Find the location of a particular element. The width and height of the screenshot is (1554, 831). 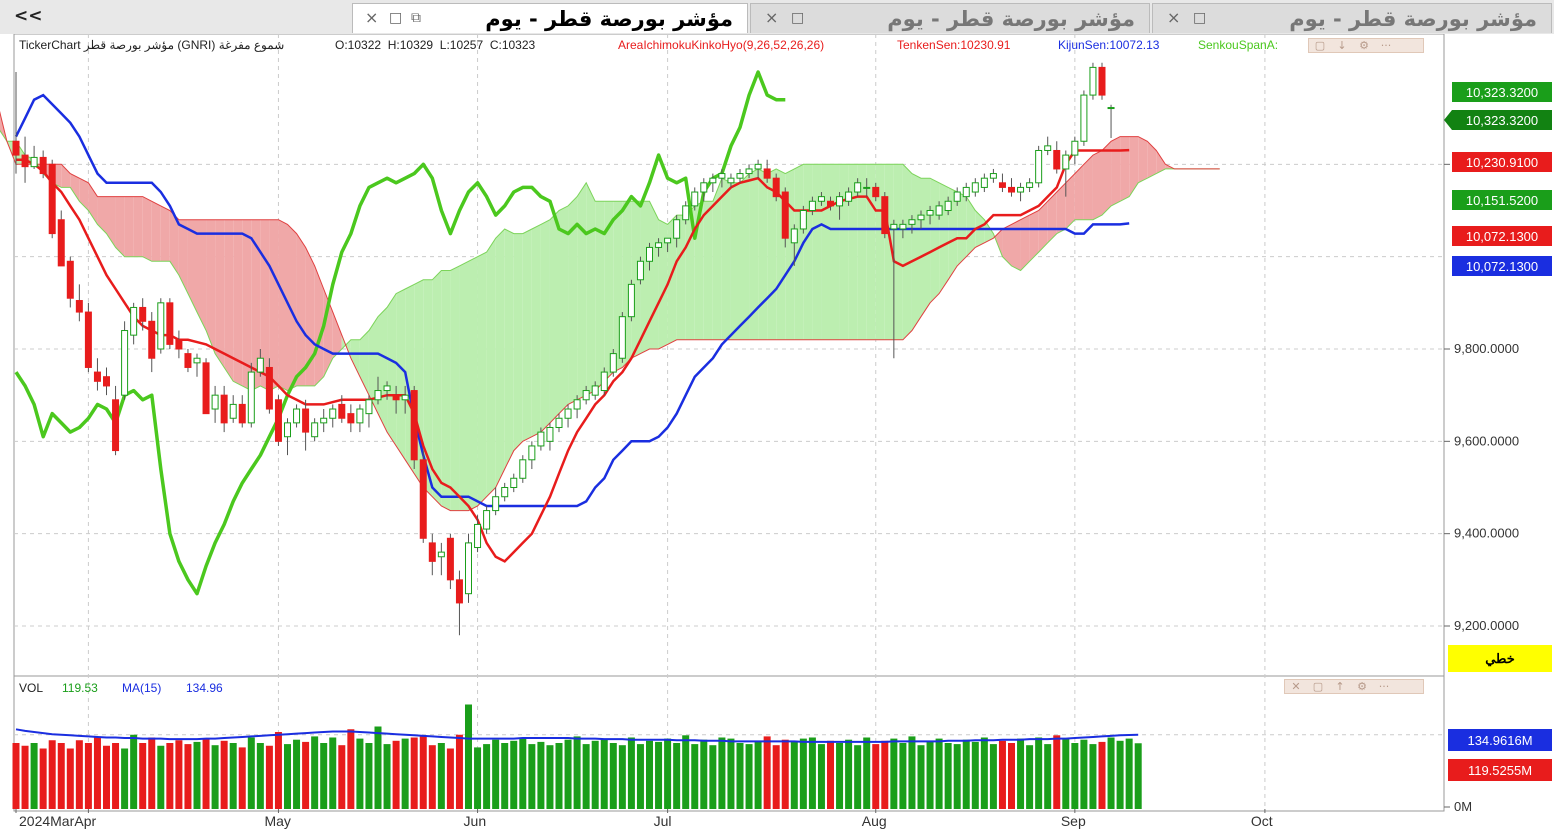

close-panel-icon: ✕ is located at coordinates (1296, 686).